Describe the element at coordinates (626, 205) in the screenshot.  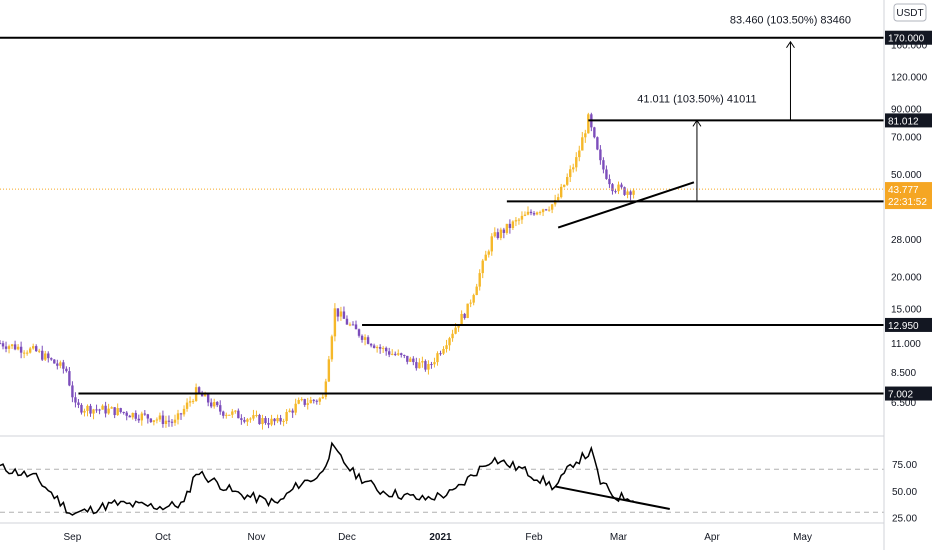
I see `trendline` at that location.